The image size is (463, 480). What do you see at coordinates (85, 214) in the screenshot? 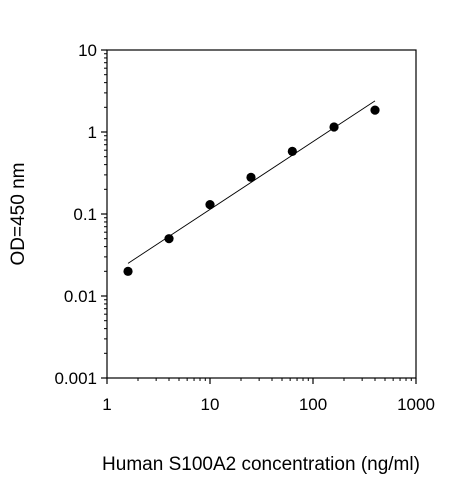
I see `y-tick-label: 0.1` at bounding box center [85, 214].